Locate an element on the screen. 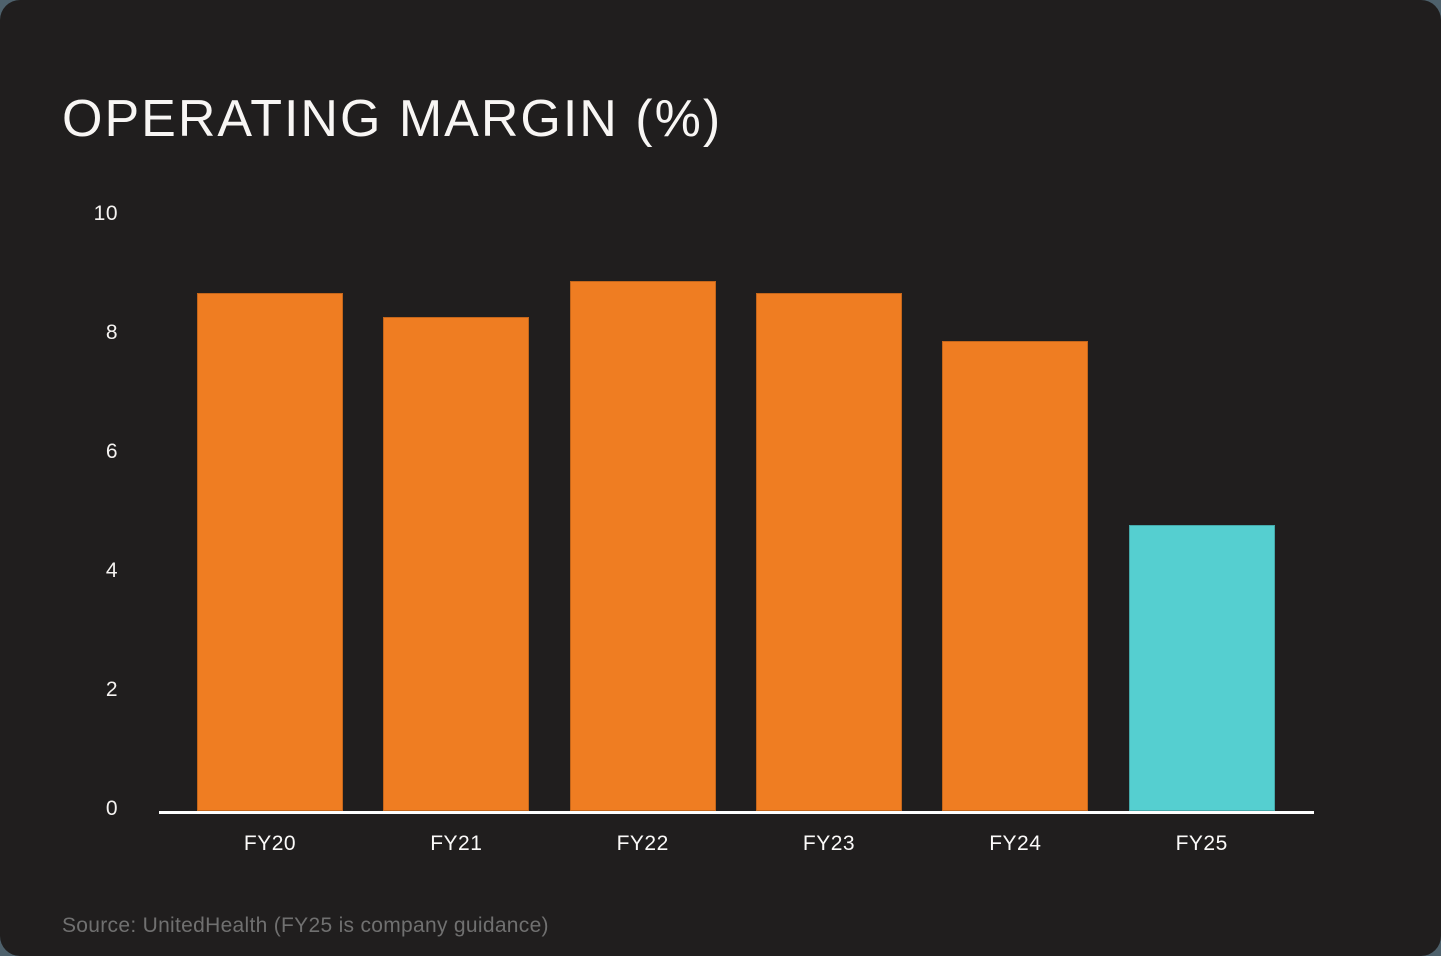 This screenshot has width=1441, height=956. bar-fy20 is located at coordinates (270, 552).